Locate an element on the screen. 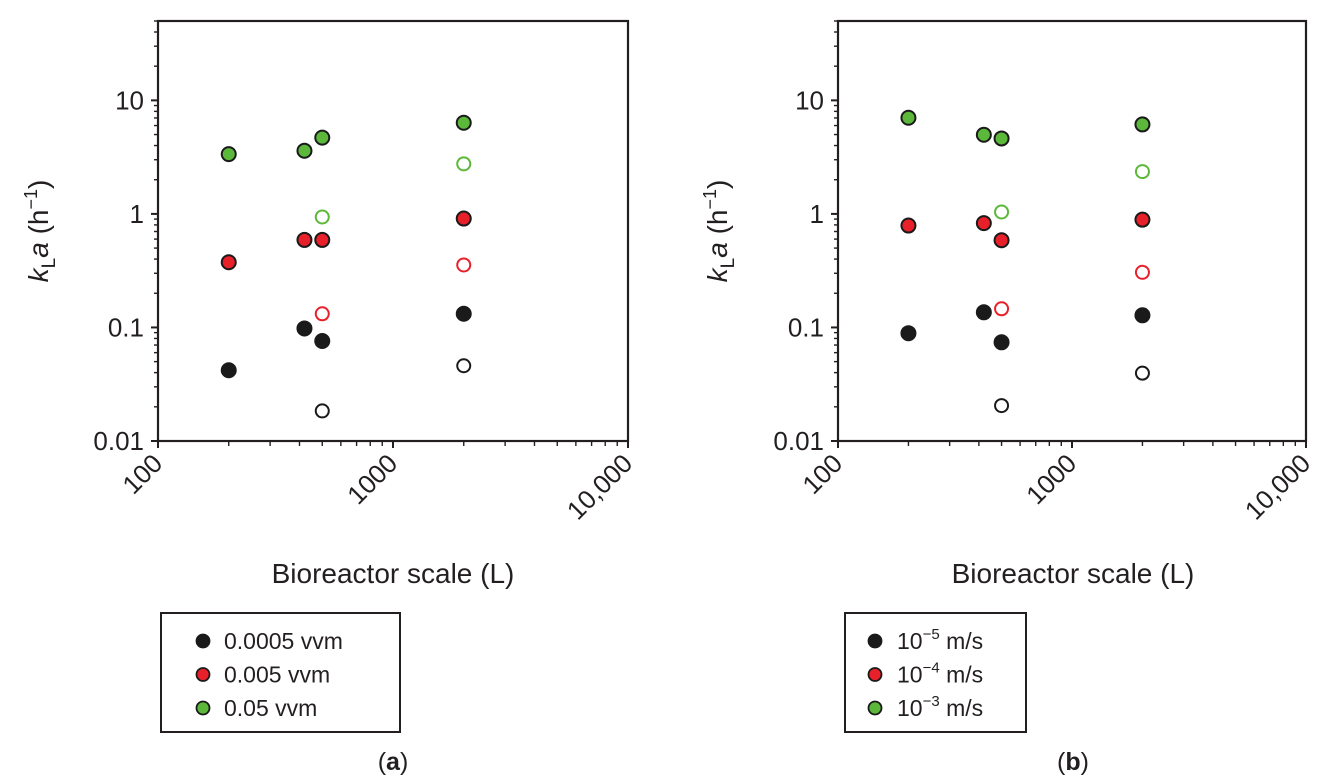  legend-label: 10−5 m/s is located at coordinates (940, 640).